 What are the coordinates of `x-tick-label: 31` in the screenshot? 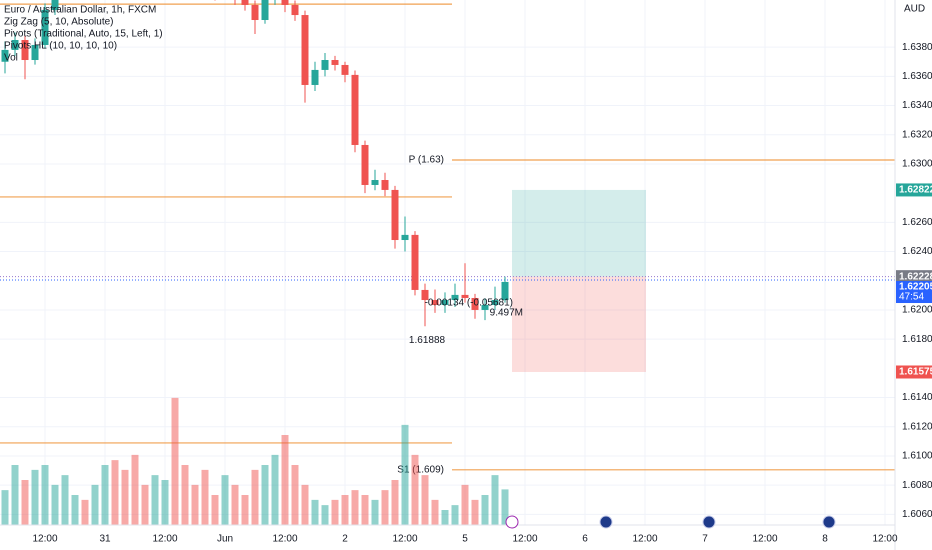 It's located at (105, 539).